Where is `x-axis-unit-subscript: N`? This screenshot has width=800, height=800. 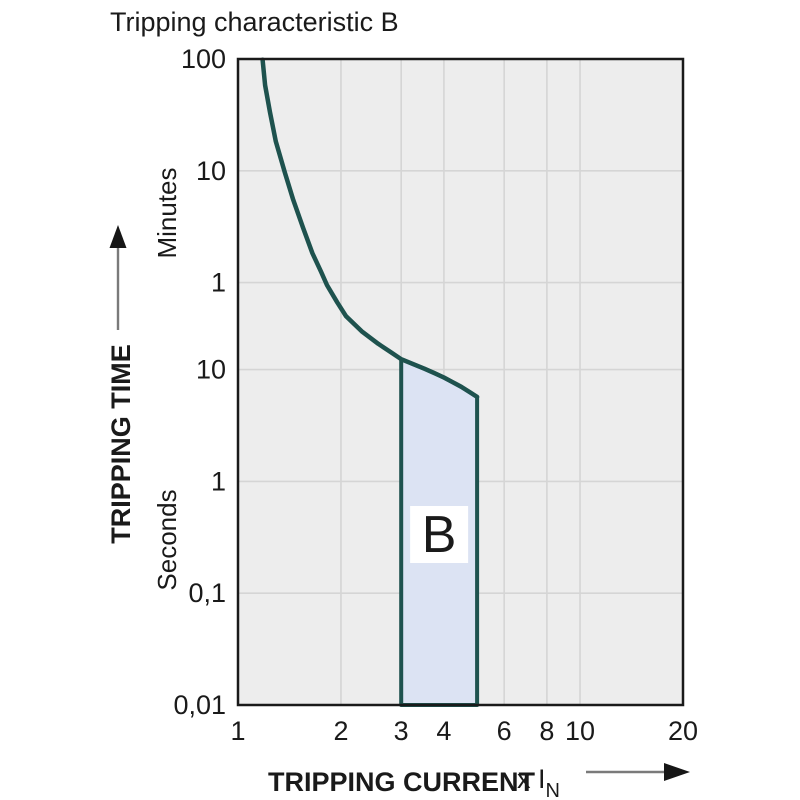 x-axis-unit-subscript: N is located at coordinates (553, 790).